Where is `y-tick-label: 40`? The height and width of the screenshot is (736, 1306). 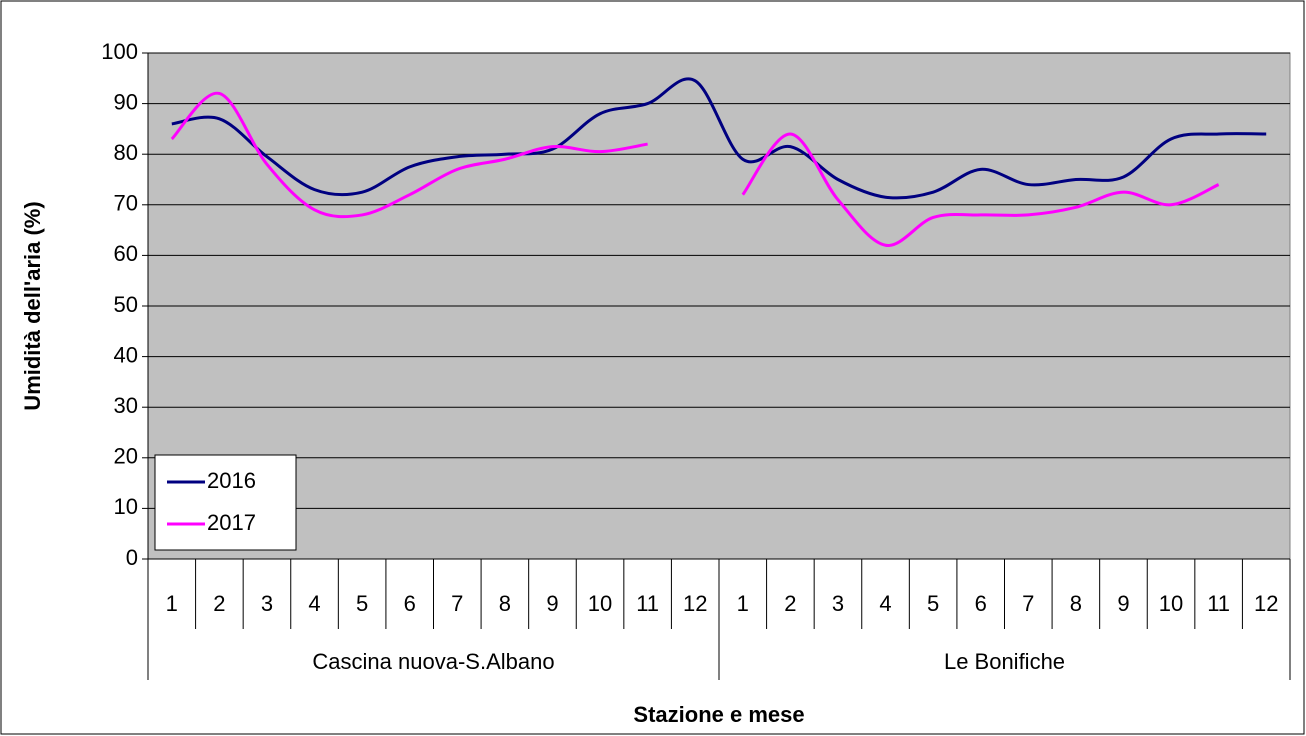 y-tick-label: 40 is located at coordinates (126, 354).